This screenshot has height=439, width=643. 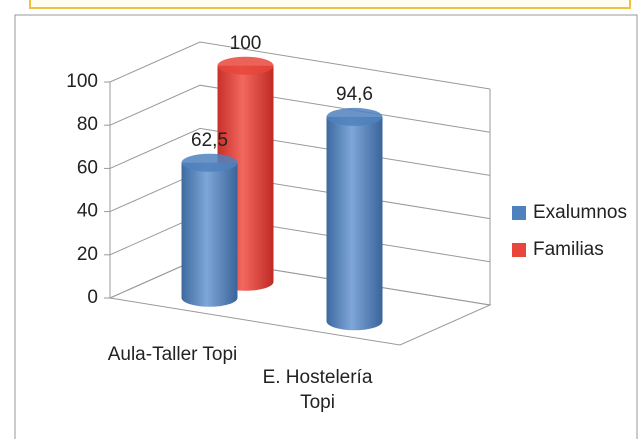 I want to click on header-strip, so click(x=330, y=4).